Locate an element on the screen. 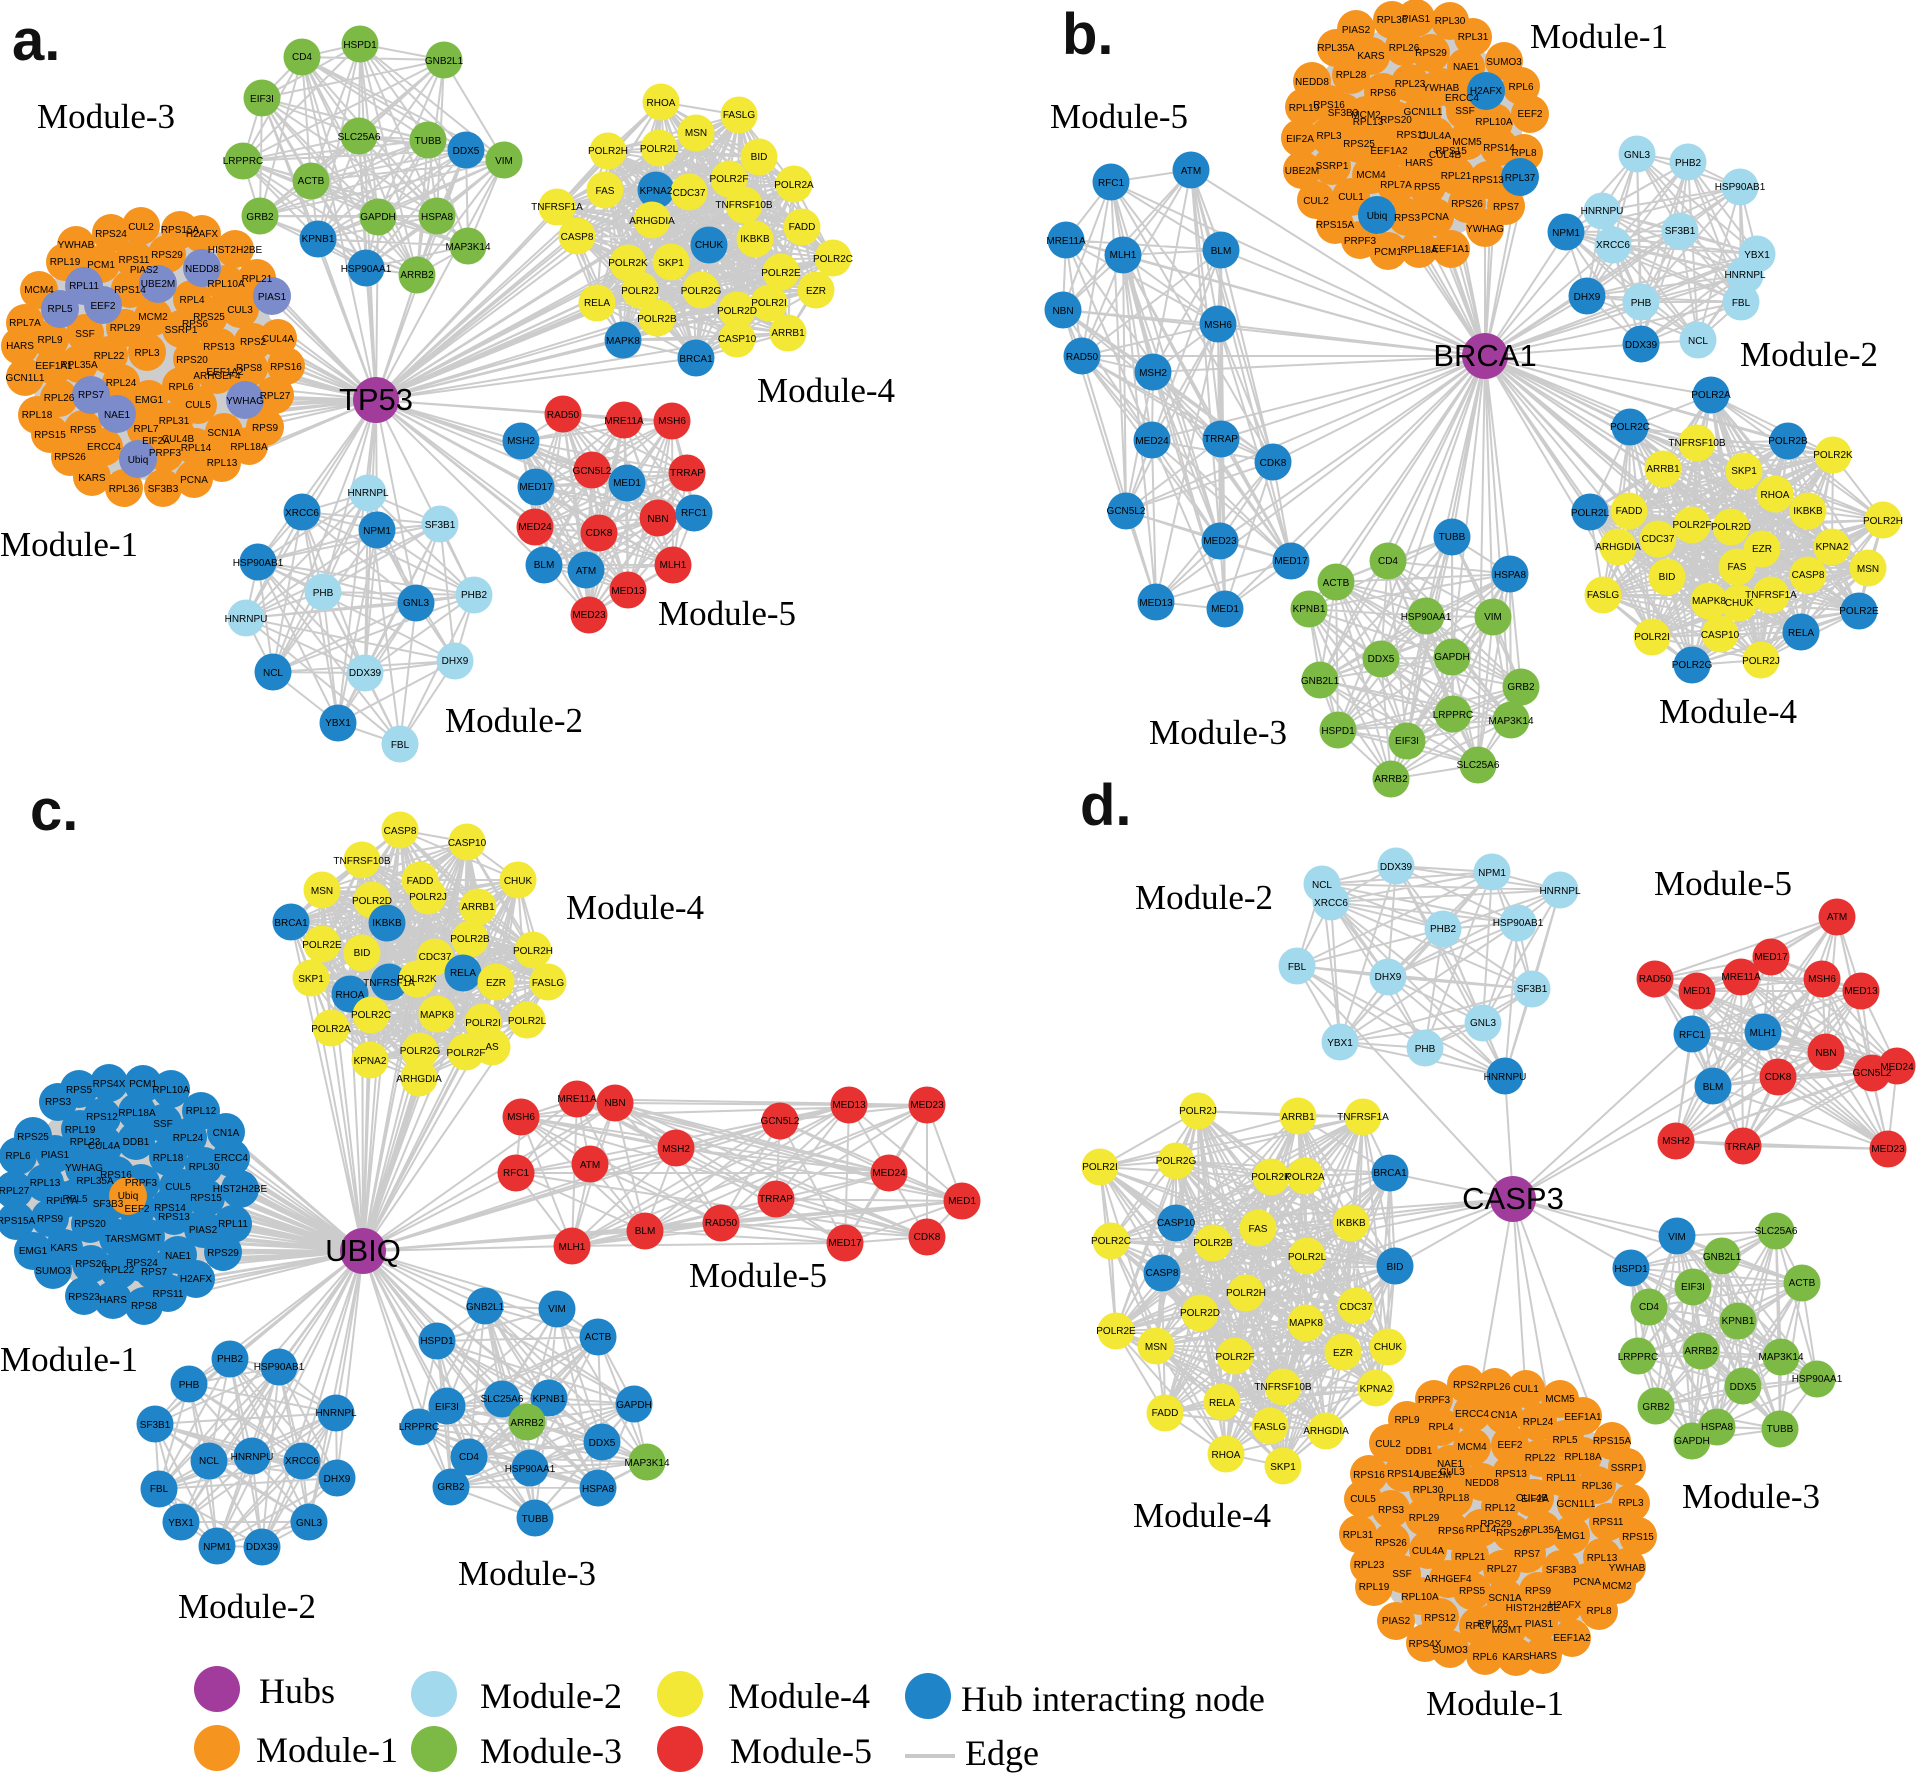 The image size is (1923, 1780). svg-text: ACTB is located at coordinates (1336, 583).